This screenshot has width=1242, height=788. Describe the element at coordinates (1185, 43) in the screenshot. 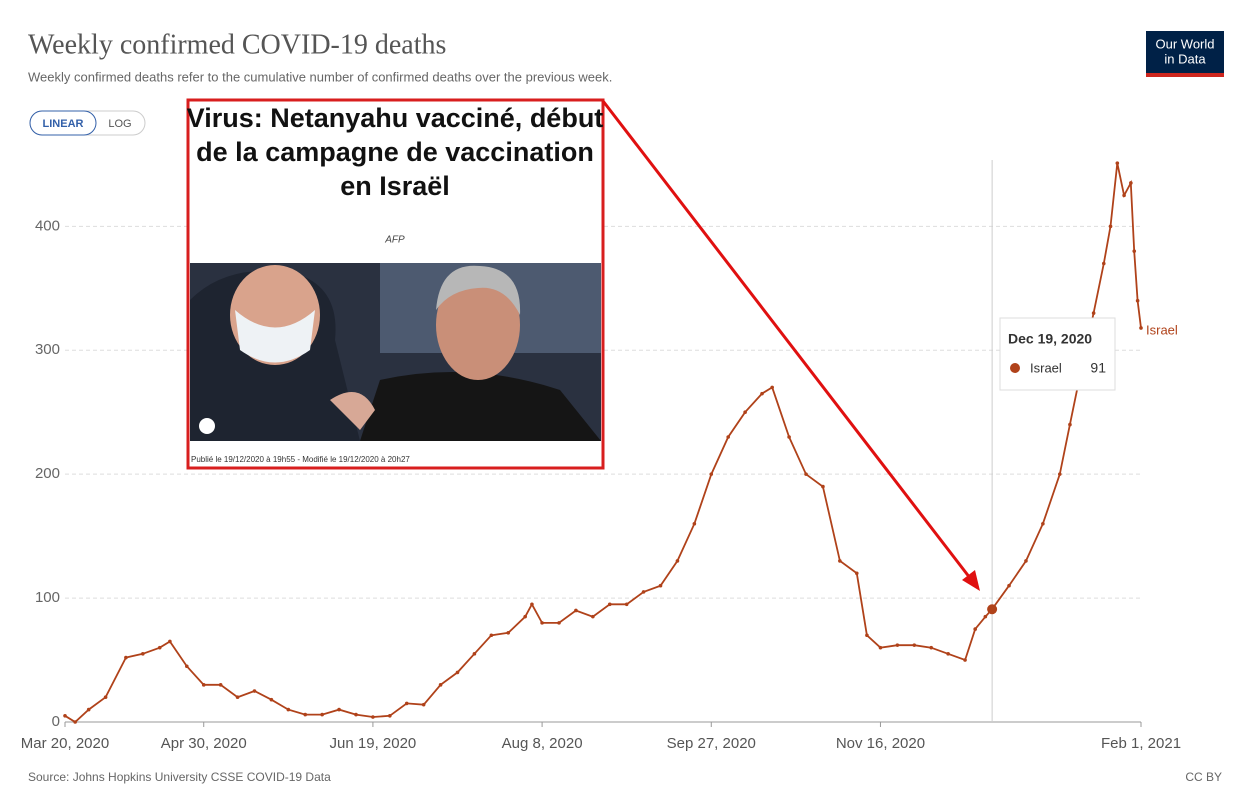

I see `logo-text: Our World` at that location.